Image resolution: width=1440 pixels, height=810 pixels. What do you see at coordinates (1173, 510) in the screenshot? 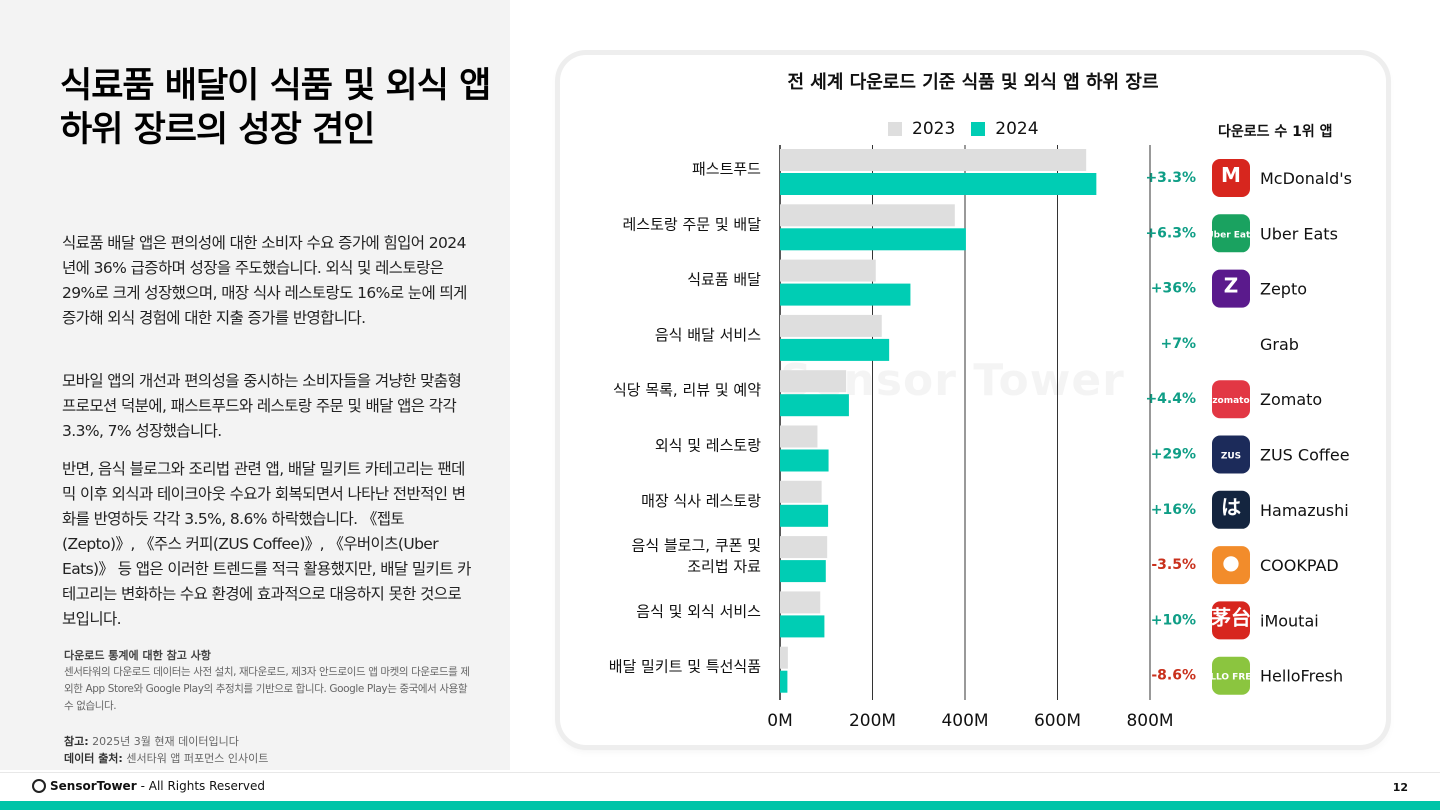
I see `growth-label: +16%` at bounding box center [1173, 510].